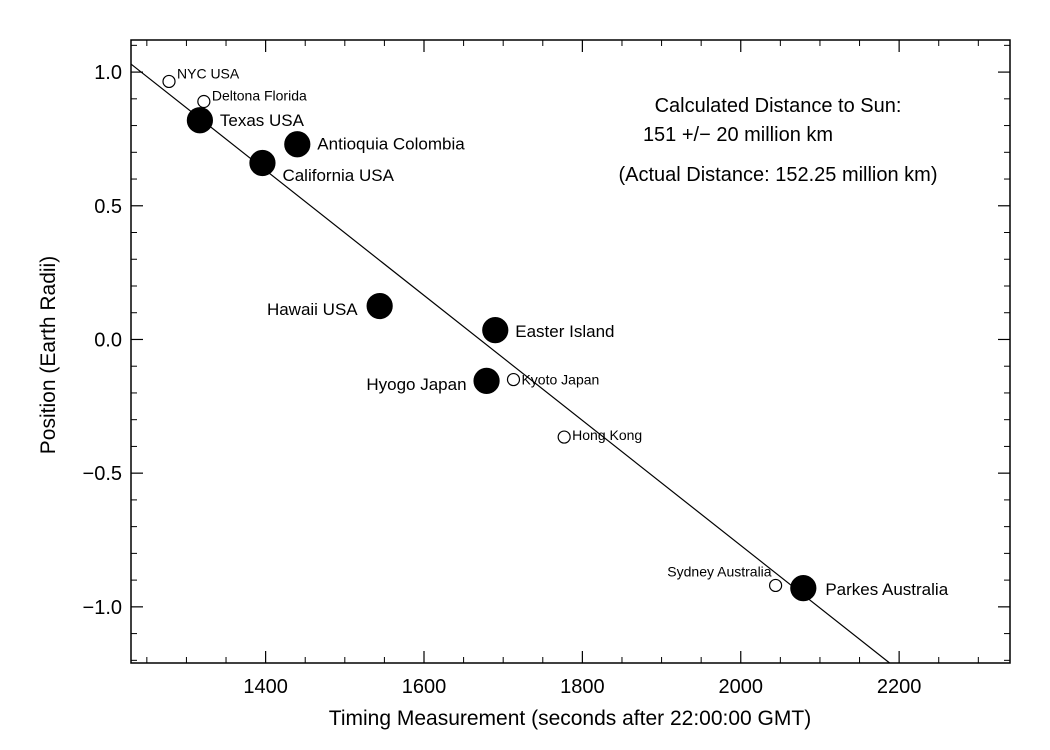 Image resolution: width=1050 pixels, height=750 pixels. I want to click on x-tick-label: 1800, so click(582, 687).